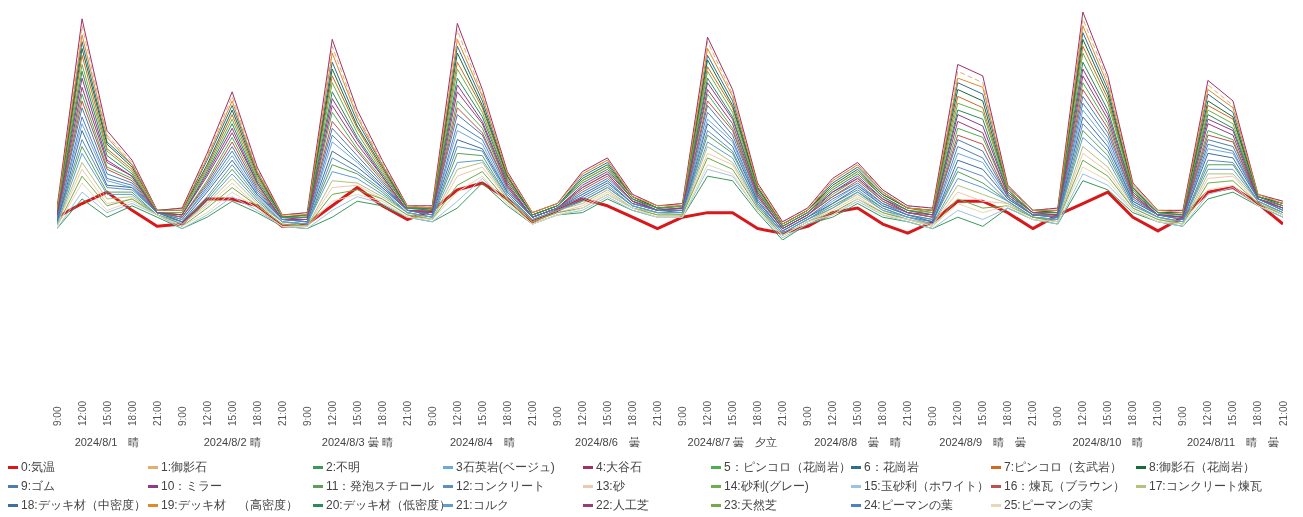  Describe the element at coordinates (83, 505) in the screenshot. I see `legend-label: 18:デッキ材（中密度）` at that location.